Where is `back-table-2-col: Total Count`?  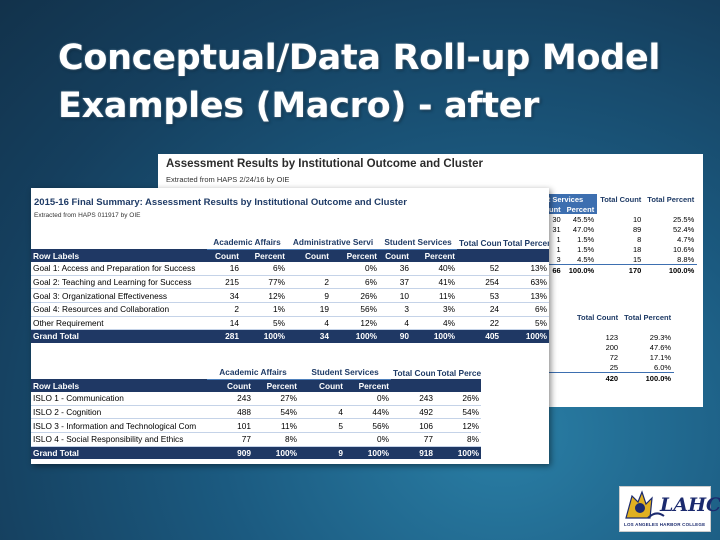
back-table-2-col: Total Count is located at coordinates (598, 317).